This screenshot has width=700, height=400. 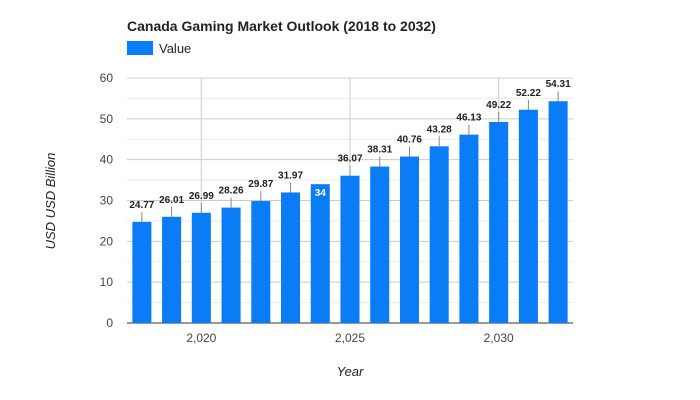 I want to click on legend-label: Value, so click(x=175, y=48).